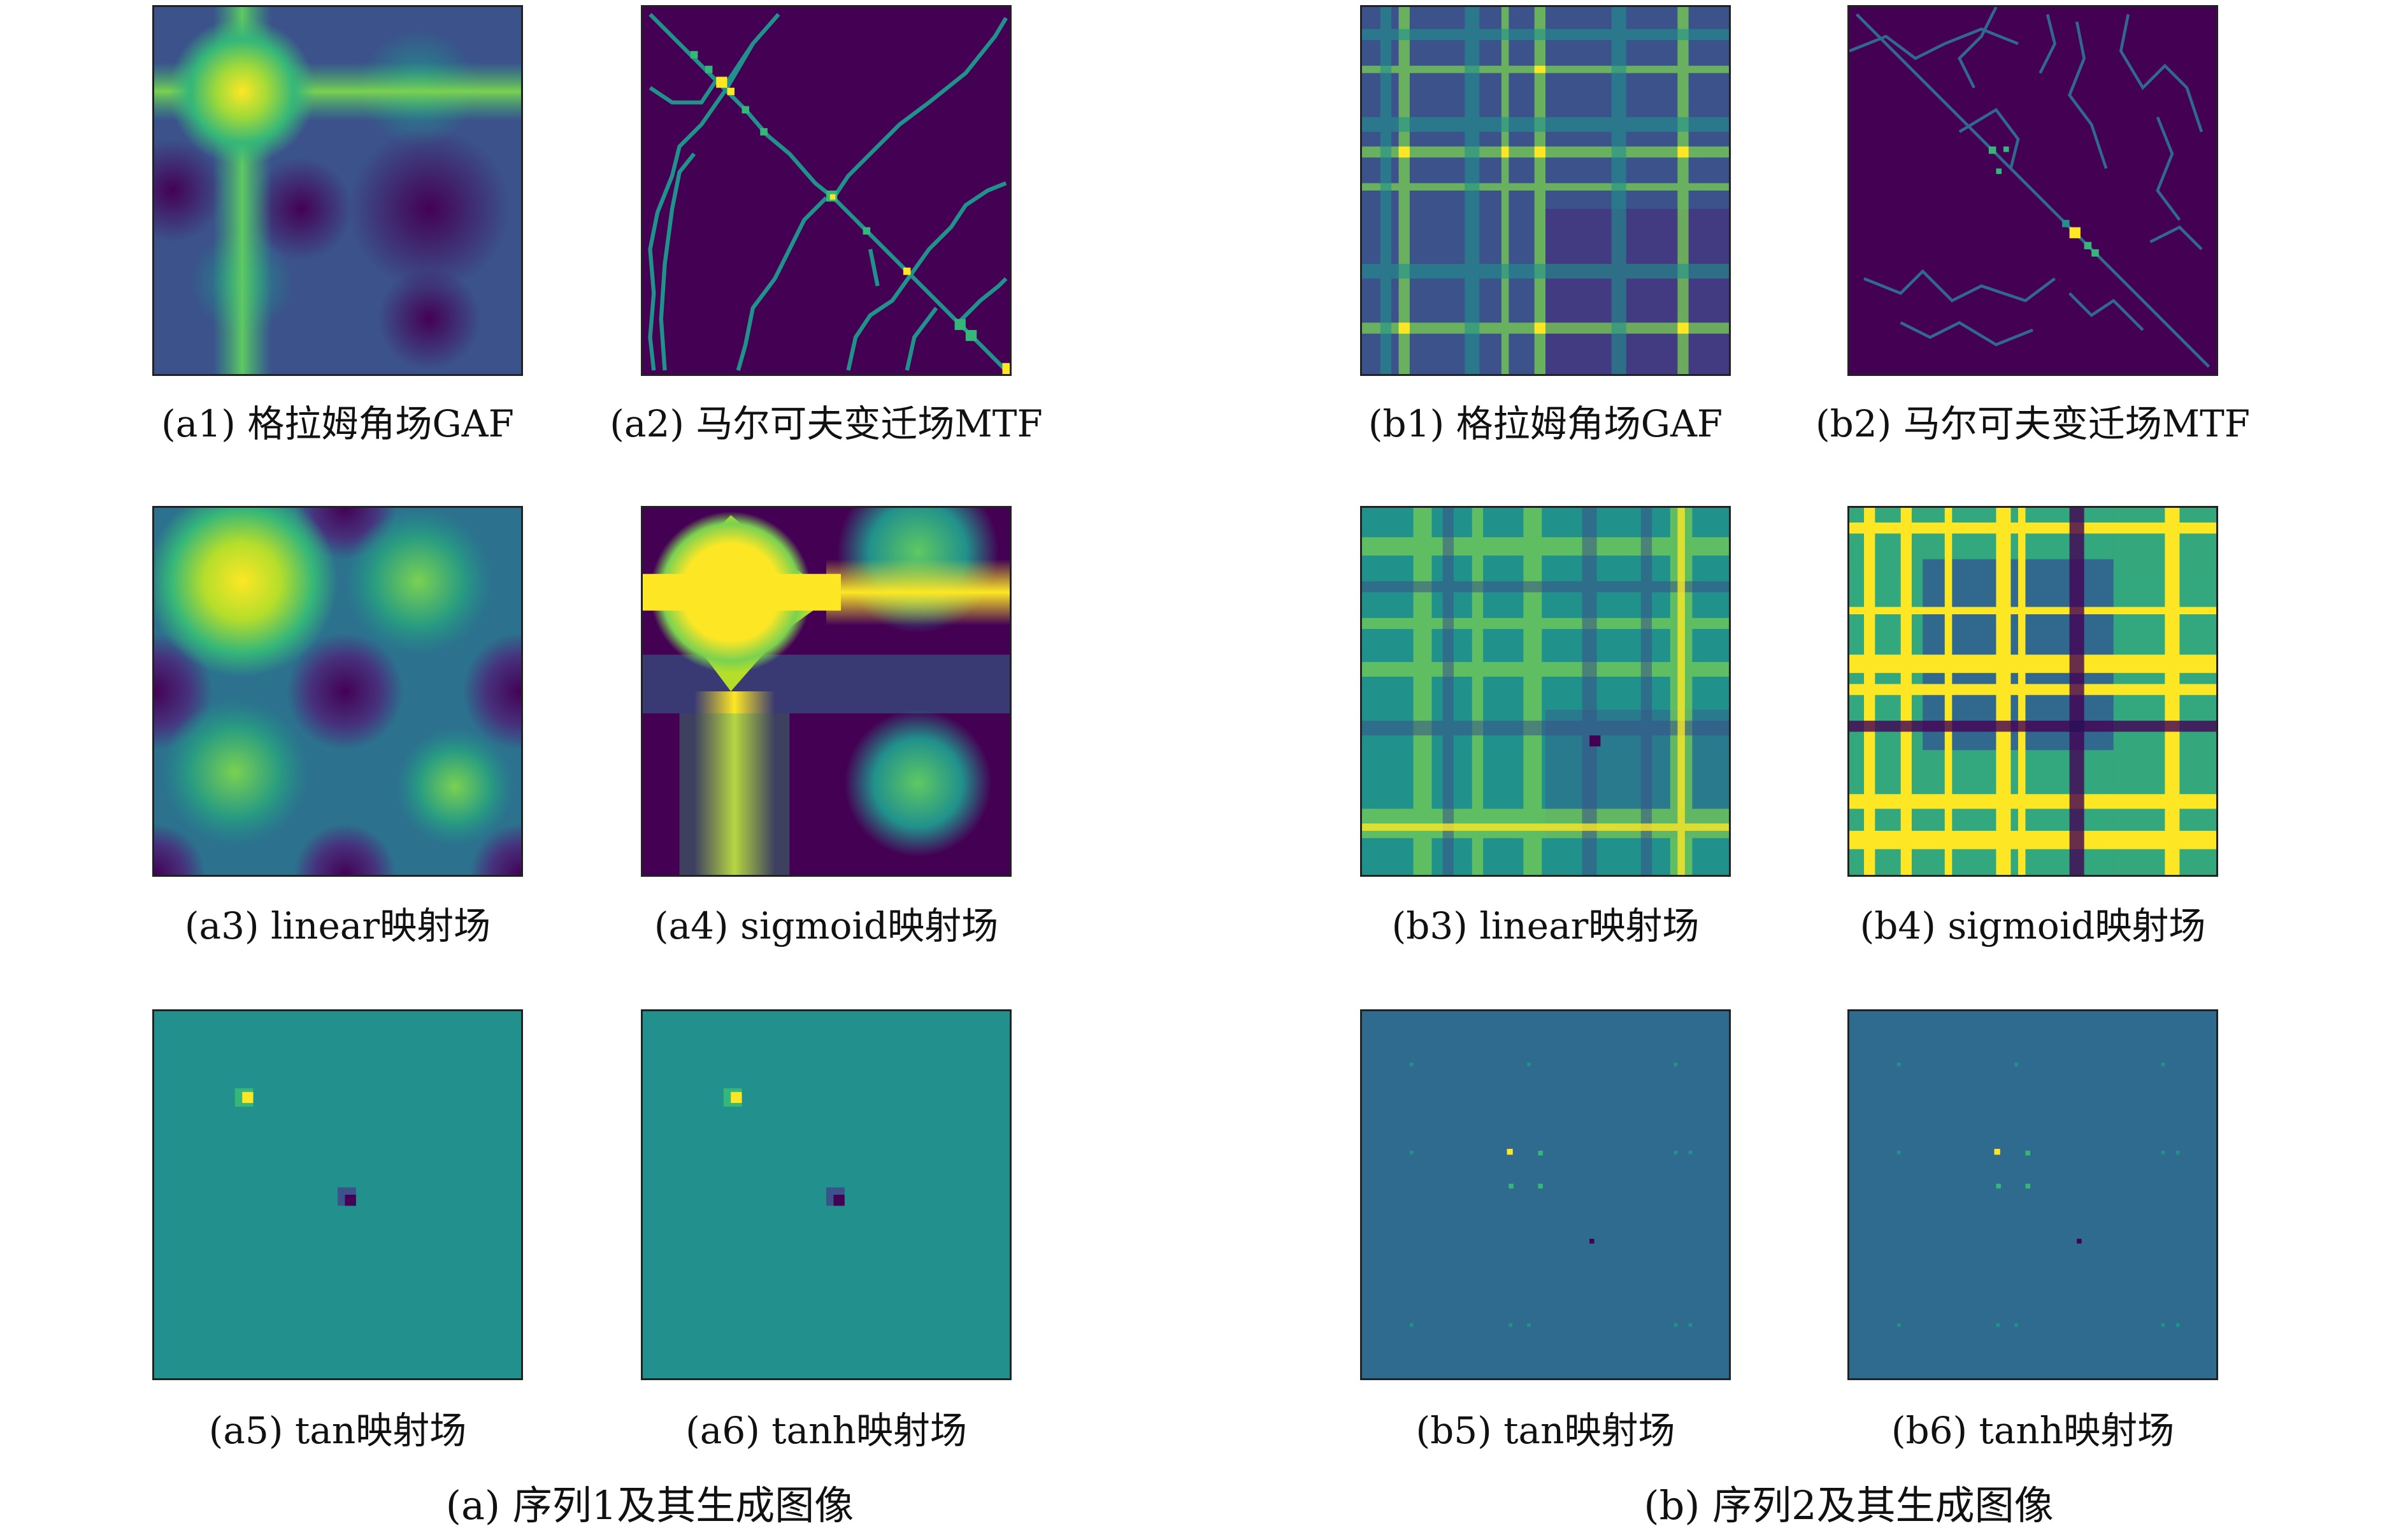 The height and width of the screenshot is (1535, 2408). Describe the element at coordinates (649, 1505) in the screenshot. I see `group-caption-a: (a) 序列1及其生成图像` at that location.